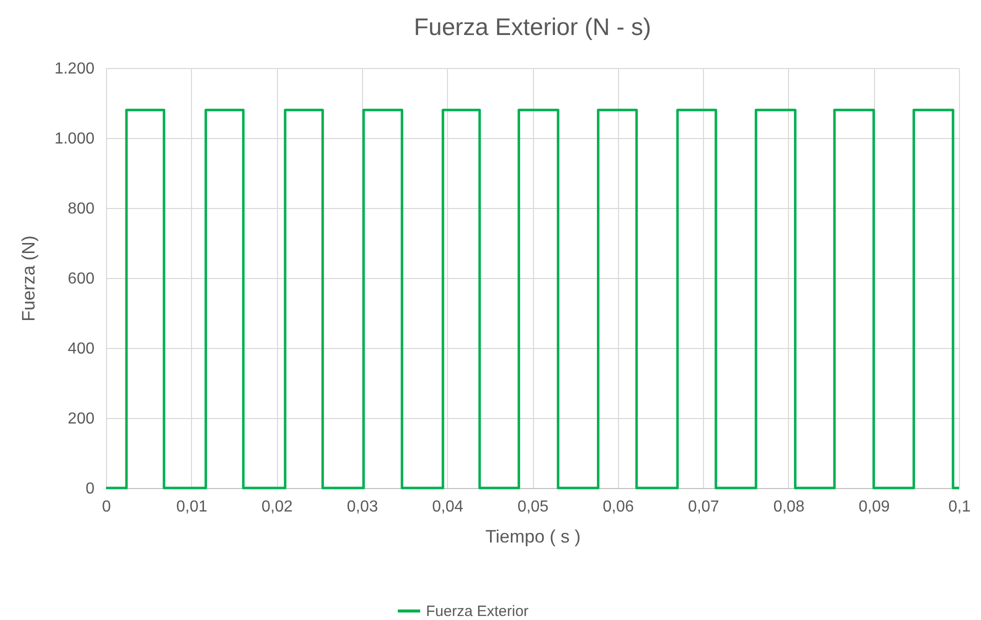 The height and width of the screenshot is (620, 981). Describe the element at coordinates (477, 611) in the screenshot. I see `legend-label: Fuerza Exterior` at that location.